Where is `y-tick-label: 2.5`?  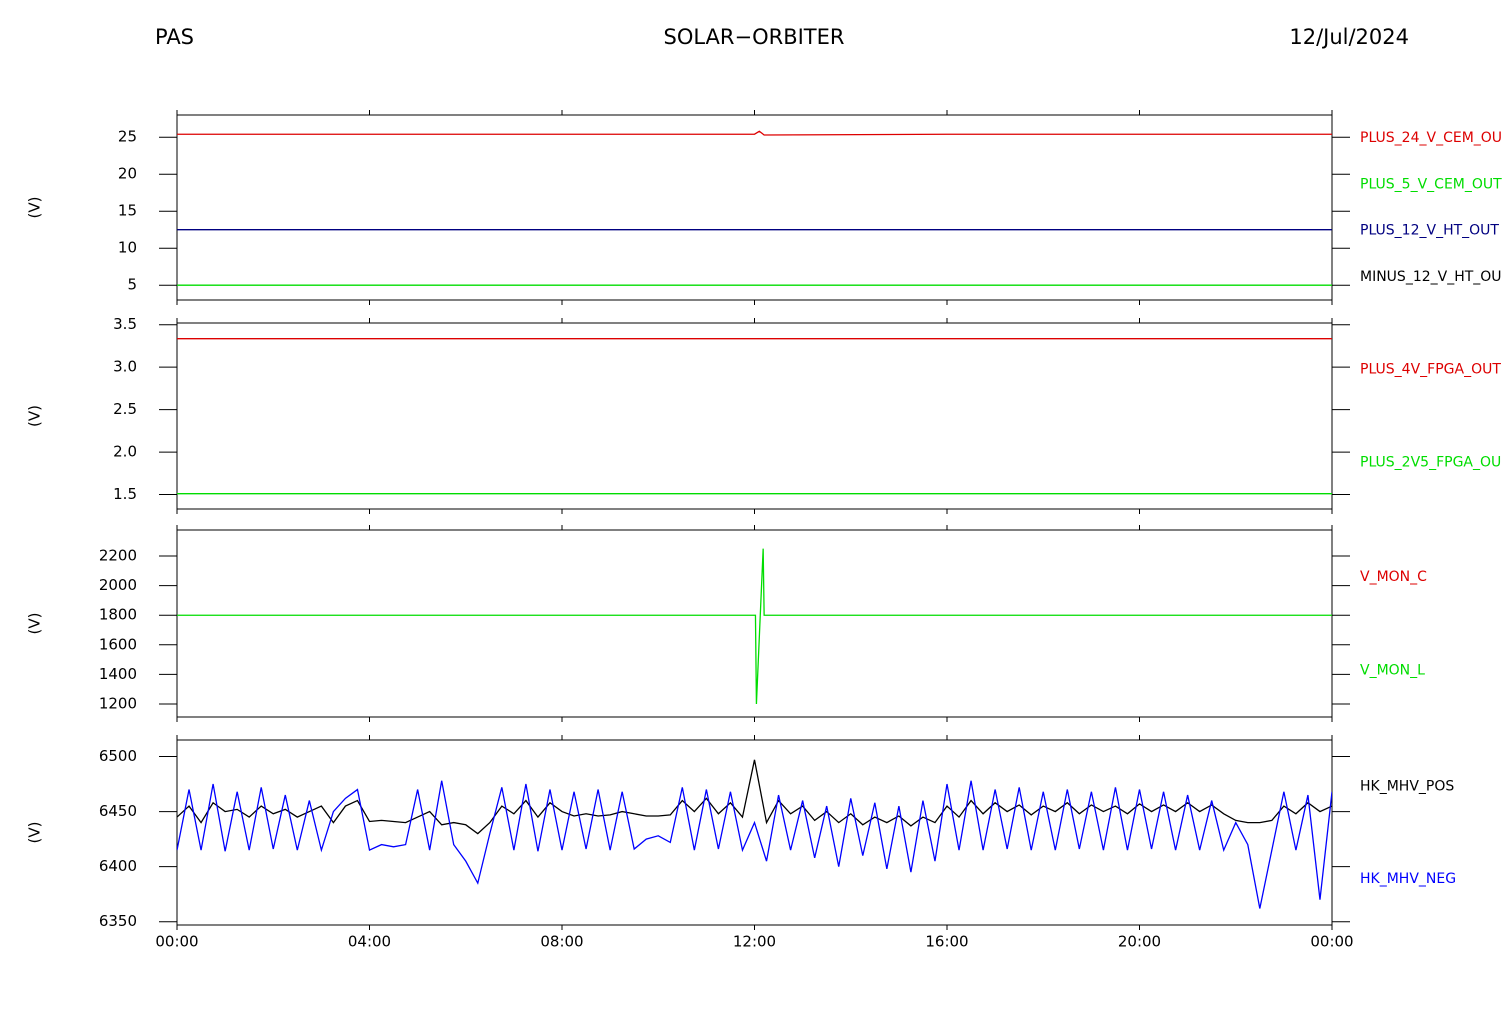 y-tick-label: 2.5 is located at coordinates (125, 409).